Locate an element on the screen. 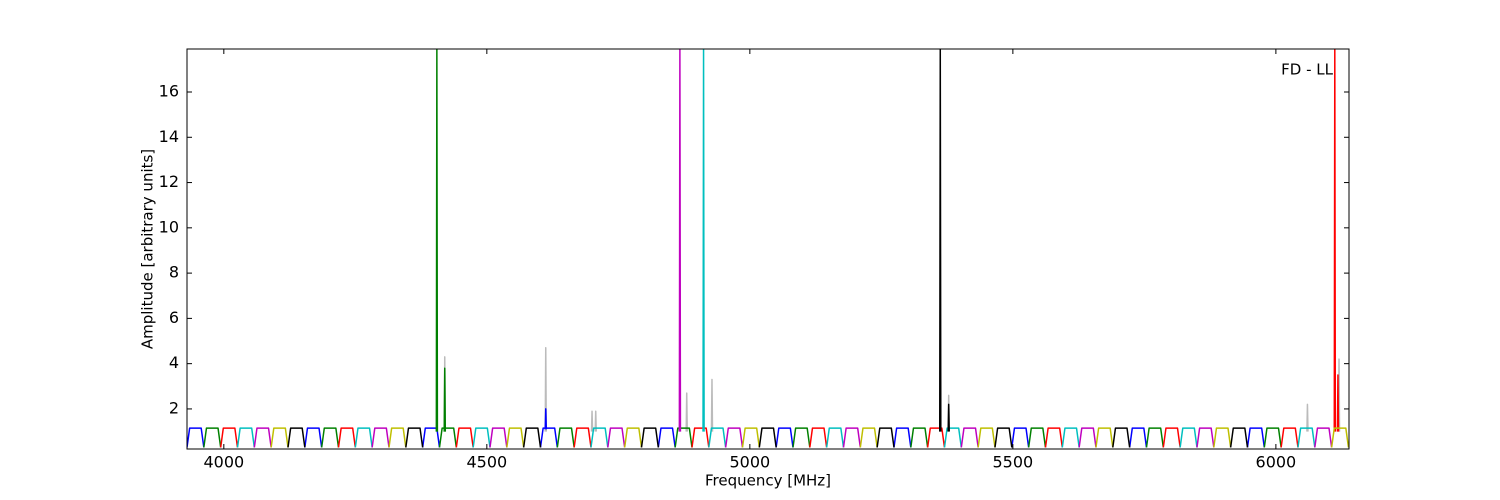 This screenshot has height=500, width=1500. x-axis-label: Frequency [MHz] is located at coordinates (768, 481).